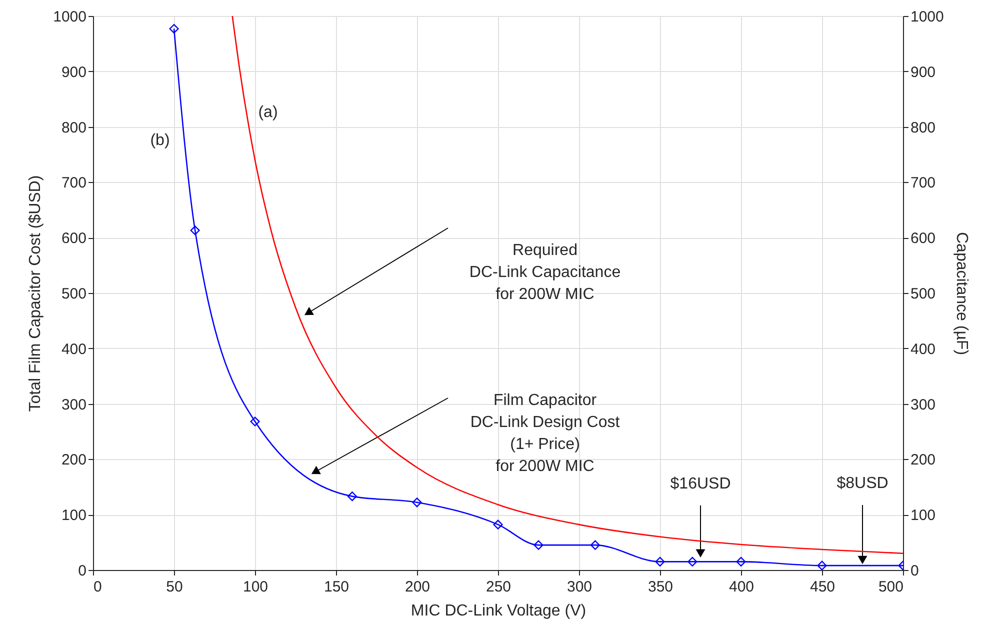  Describe the element at coordinates (923, 349) in the screenshot. I see `y2-tick-label: 400` at that location.